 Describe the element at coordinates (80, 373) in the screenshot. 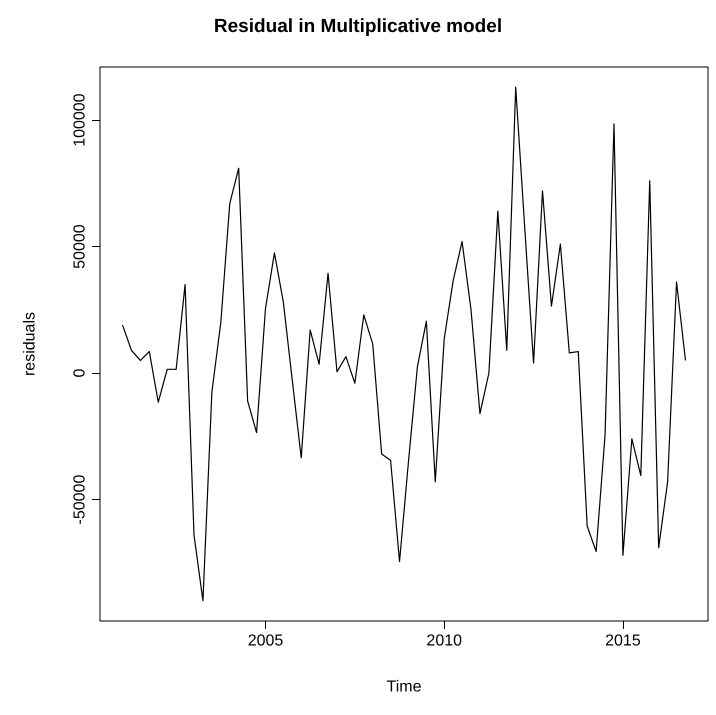

I see `y-tick-label: 0` at that location.